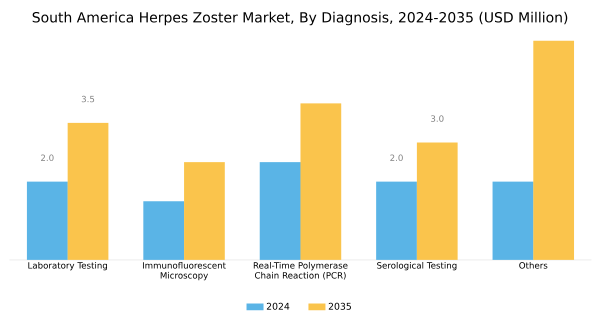  What do you see at coordinates (88, 99) in the screenshot?
I see `data-label: 3.5` at bounding box center [88, 99].